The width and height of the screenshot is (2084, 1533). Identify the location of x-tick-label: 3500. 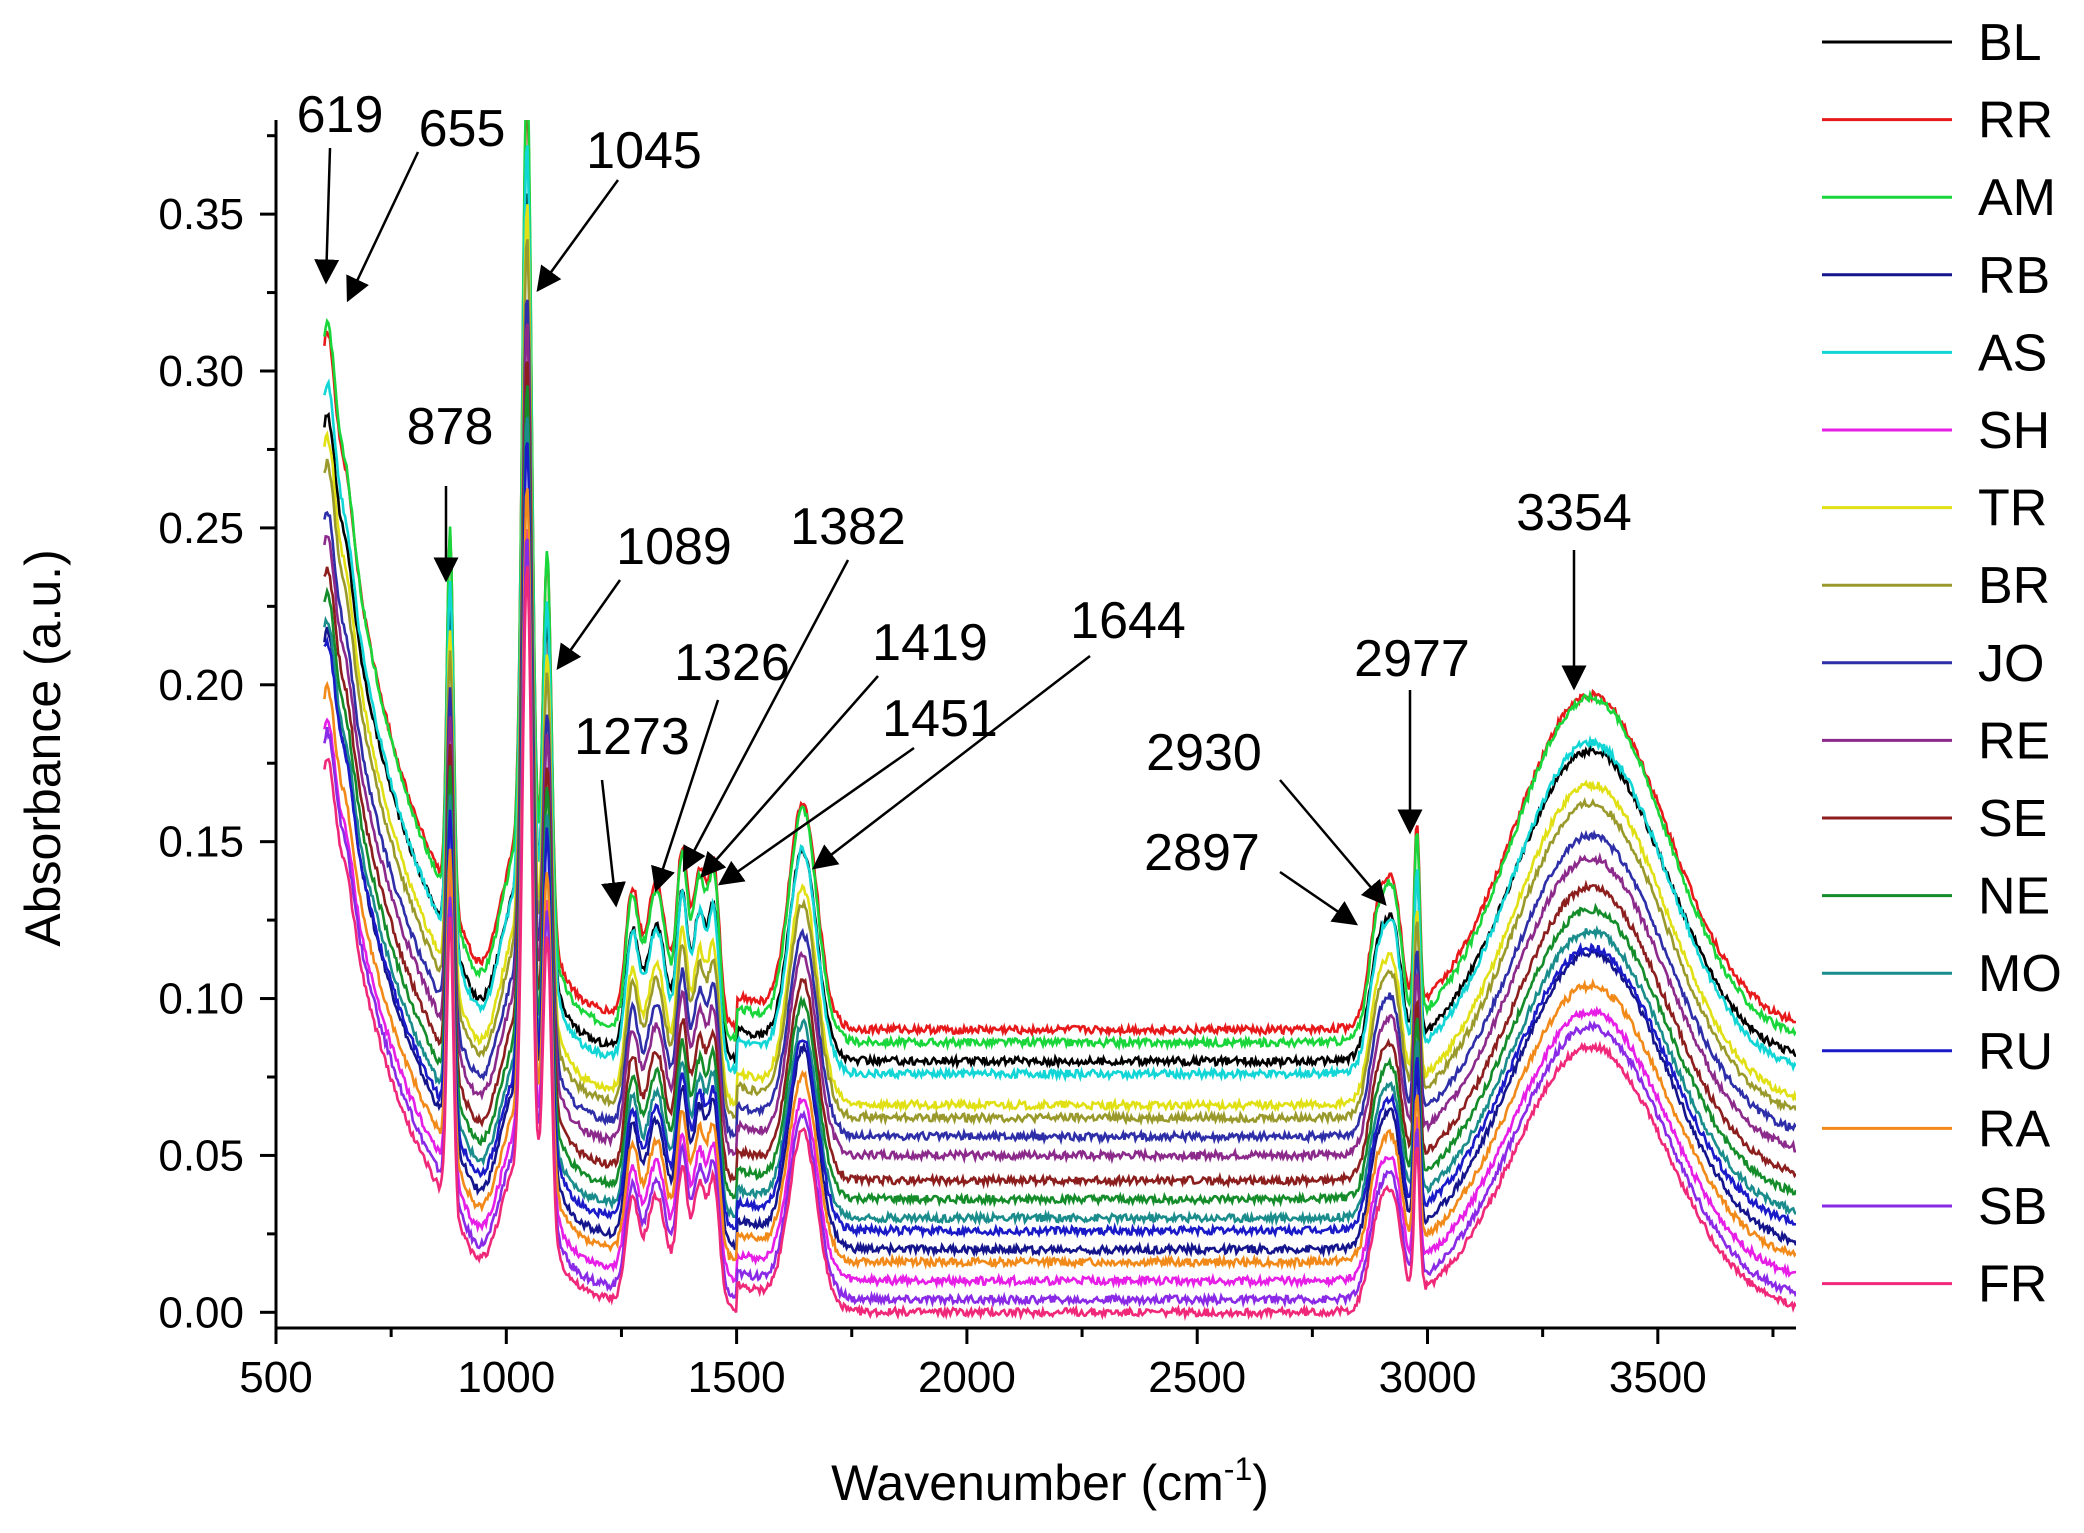
(1658, 1377).